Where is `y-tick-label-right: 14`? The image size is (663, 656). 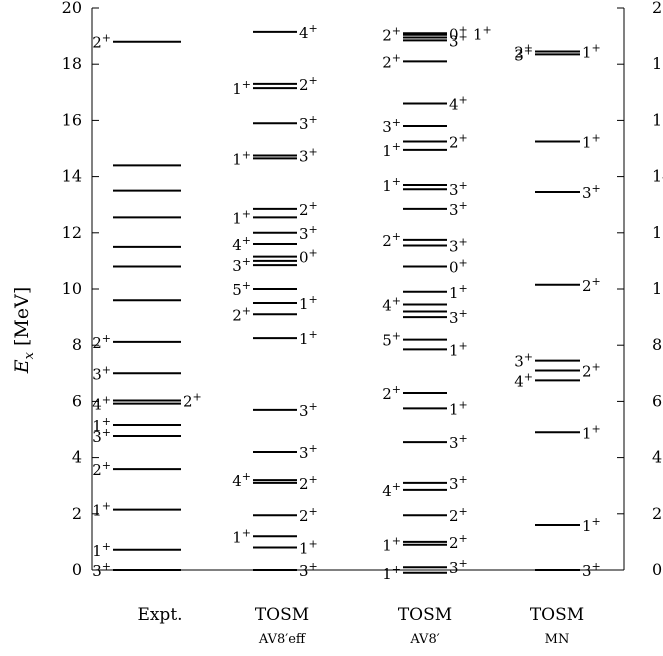
y-tick-label-right: 14 is located at coordinates (657, 176).